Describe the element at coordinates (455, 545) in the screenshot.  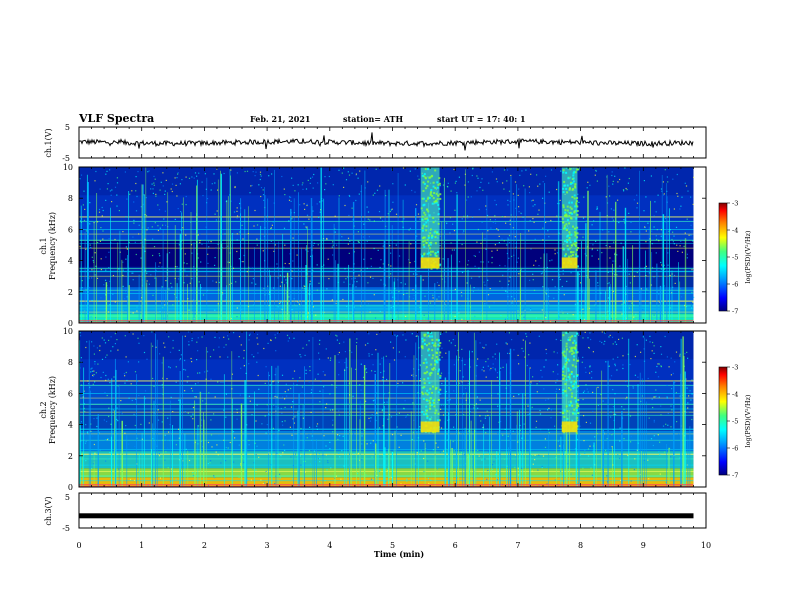
I see `x-tick-label: 6` at that location.